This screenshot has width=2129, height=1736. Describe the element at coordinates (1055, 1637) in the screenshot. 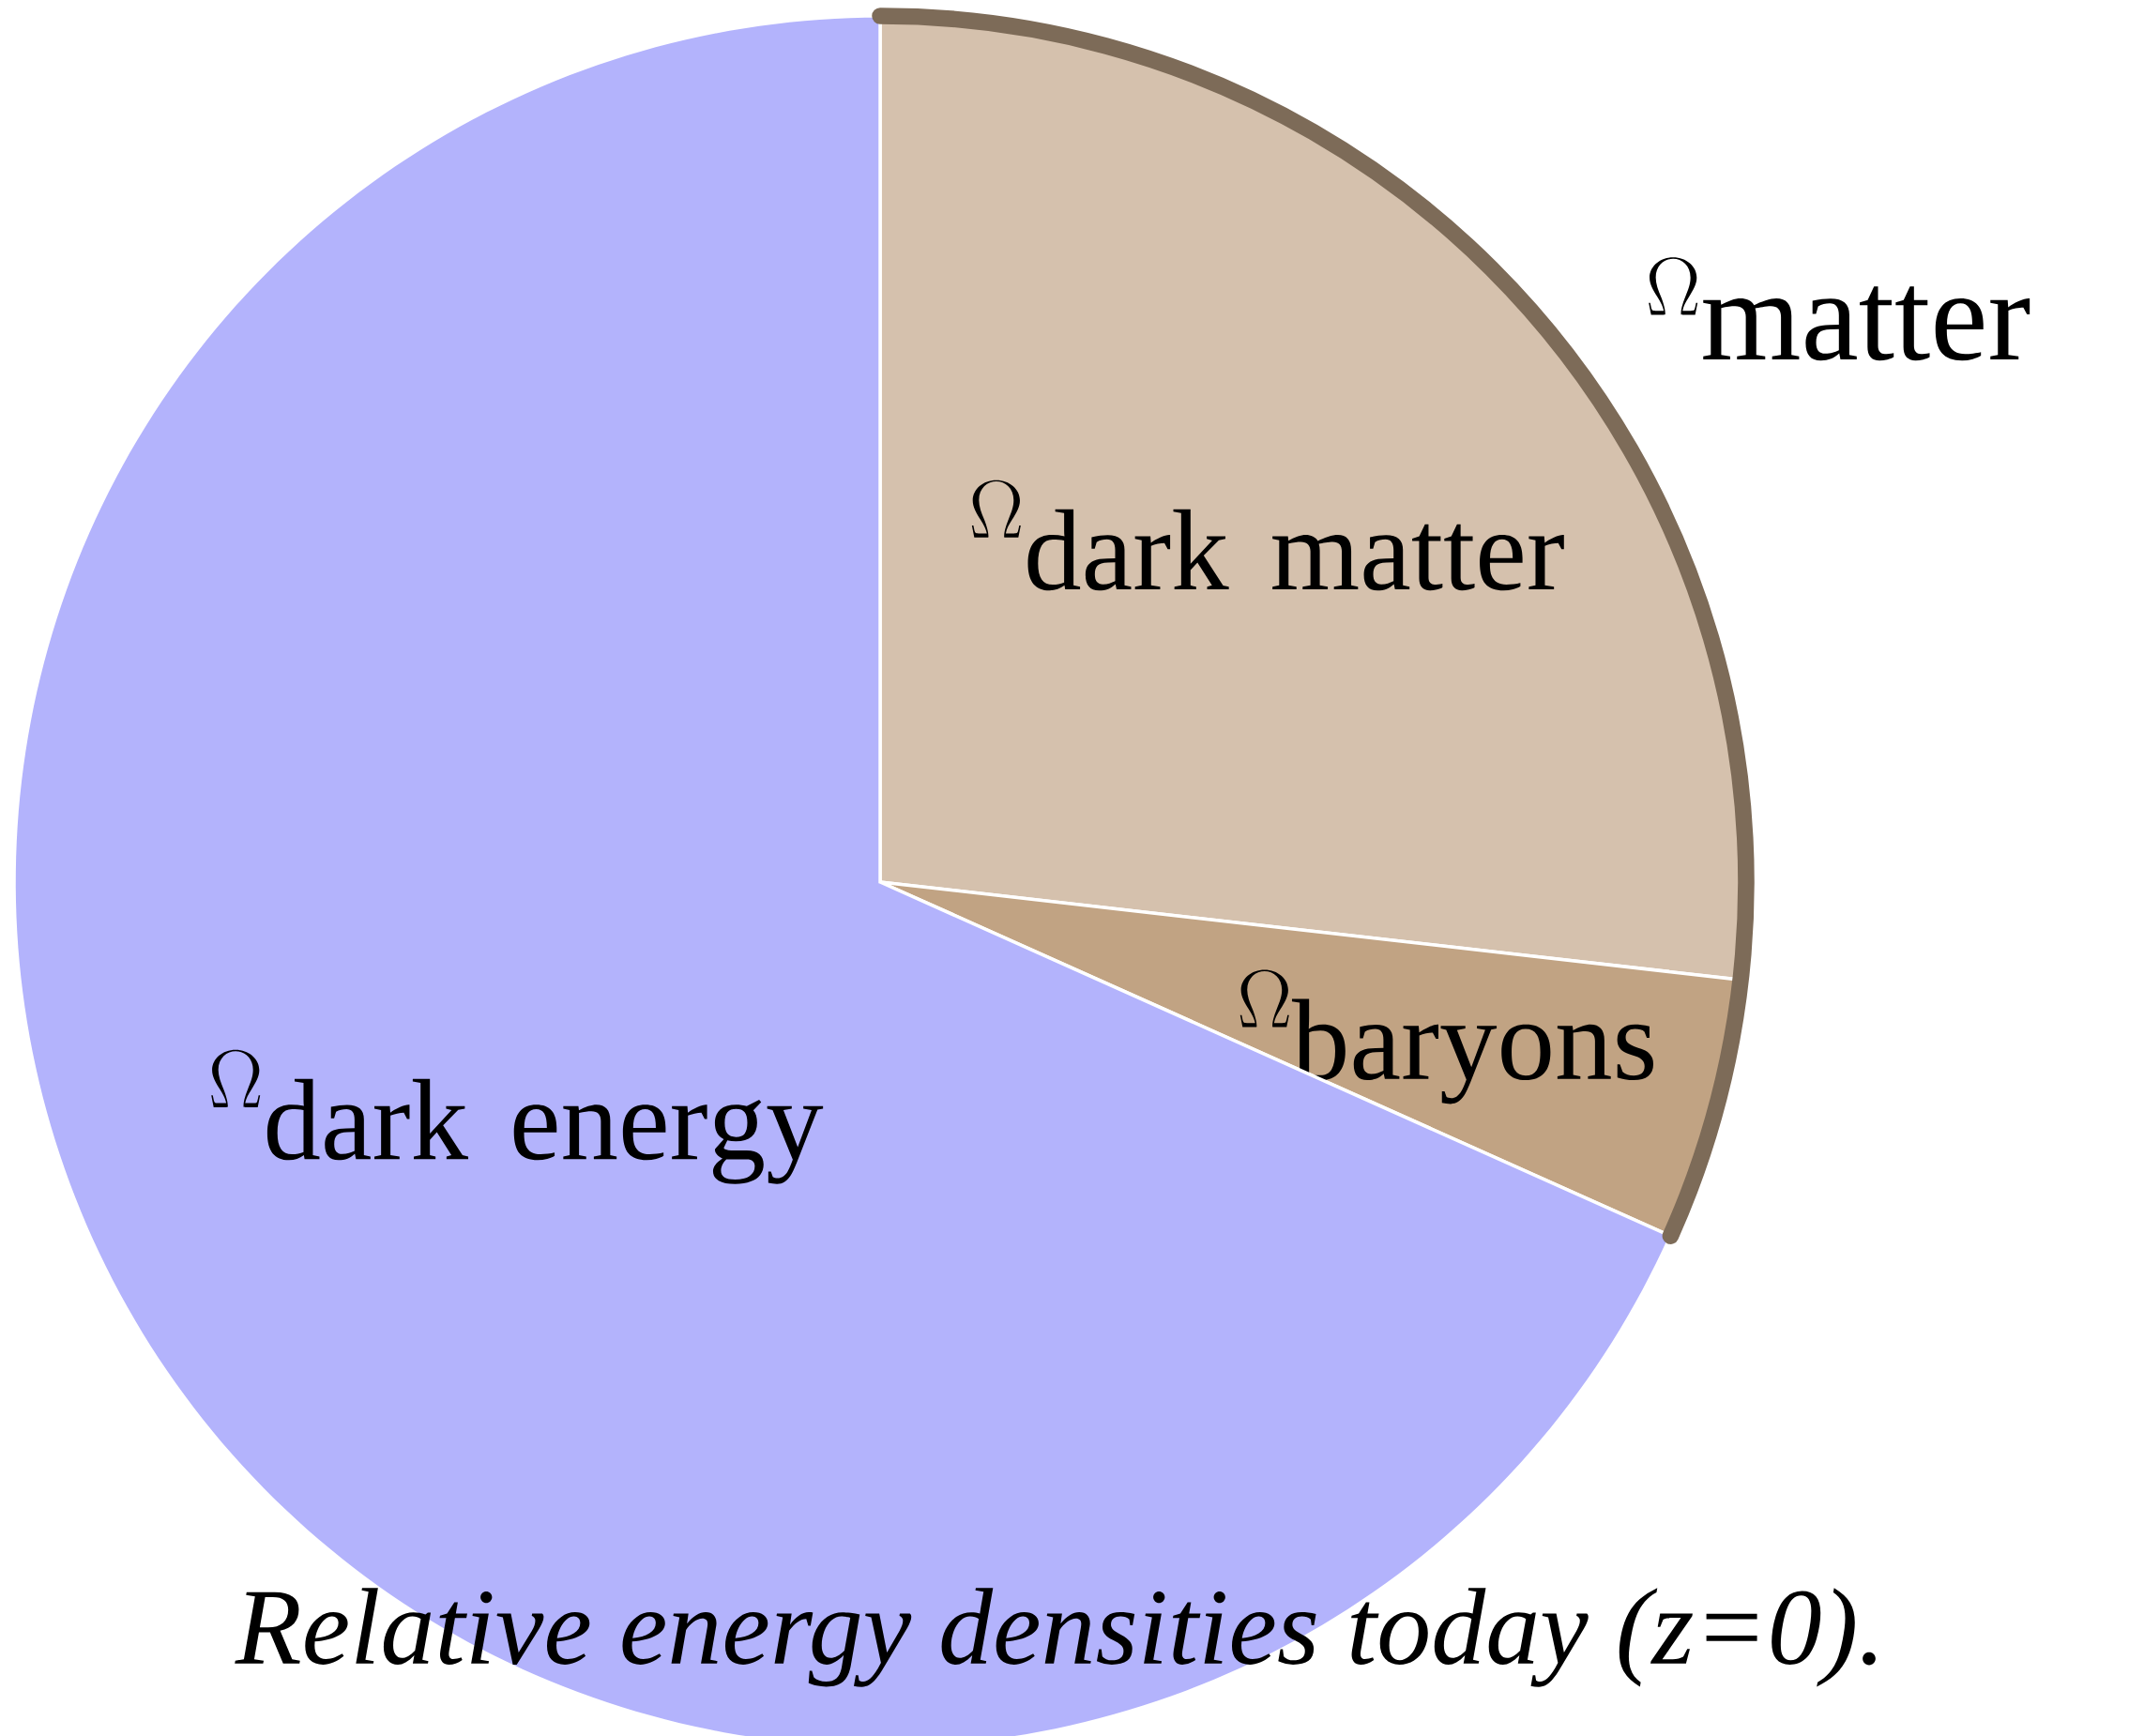

I see `text: Relative energy densities today (z=0).` at that location.